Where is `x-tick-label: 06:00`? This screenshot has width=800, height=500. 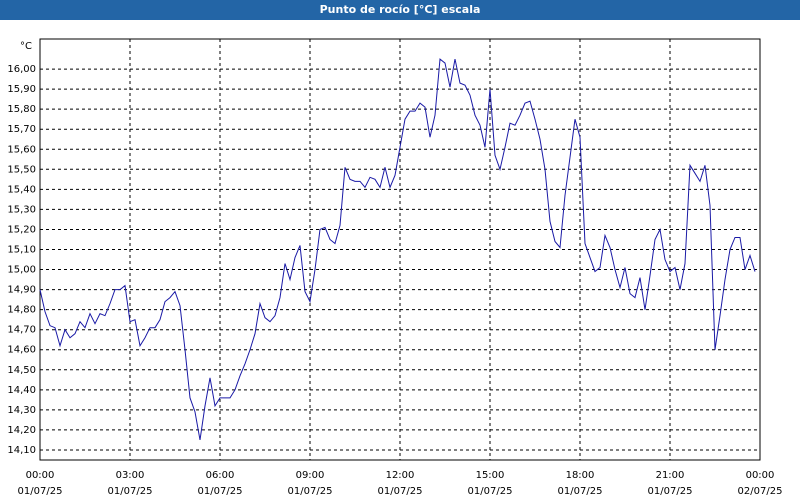
x-tick-label: 06:00 is located at coordinates (220, 475).